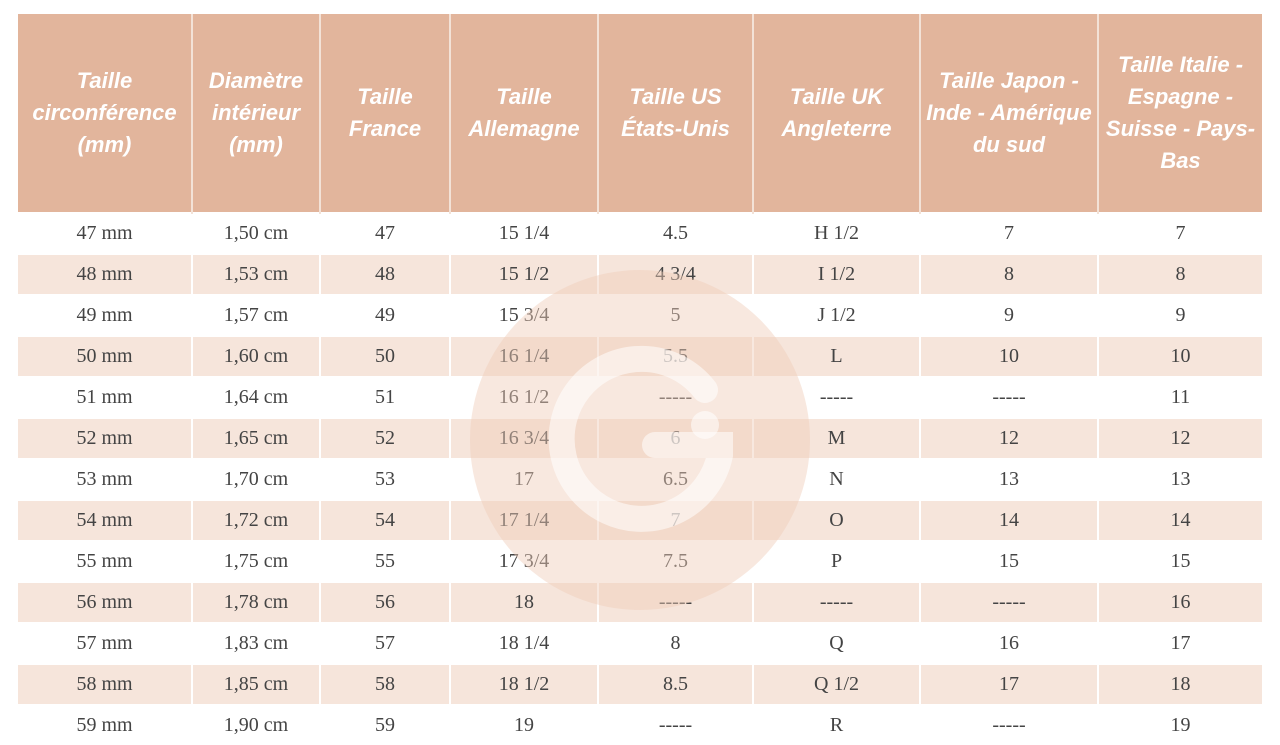 This screenshot has width=1280, height=745. What do you see at coordinates (105, 520) in the screenshot?
I see `table-cell: 54 mm` at bounding box center [105, 520].